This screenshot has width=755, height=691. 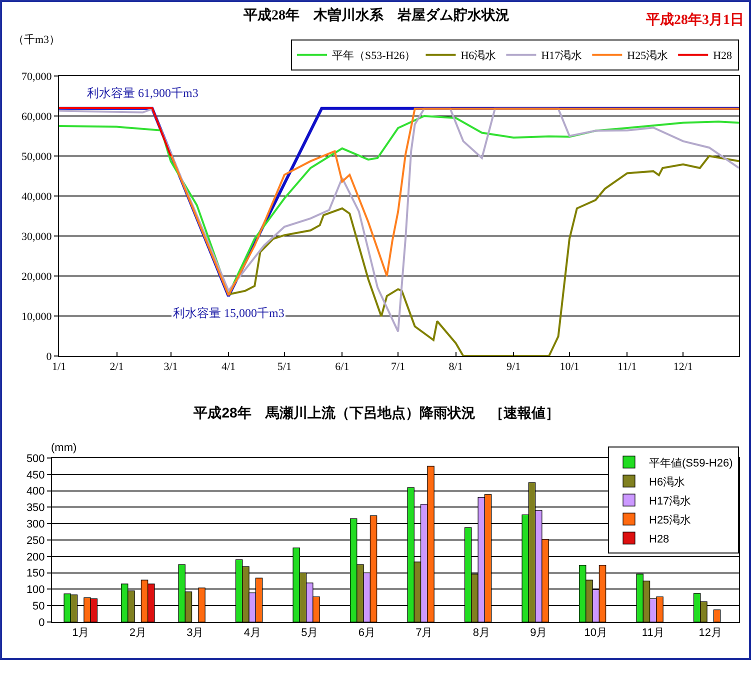 What do you see at coordinates (117, 367) in the screenshot?
I see `x-tick-label: 2/1` at bounding box center [117, 367].